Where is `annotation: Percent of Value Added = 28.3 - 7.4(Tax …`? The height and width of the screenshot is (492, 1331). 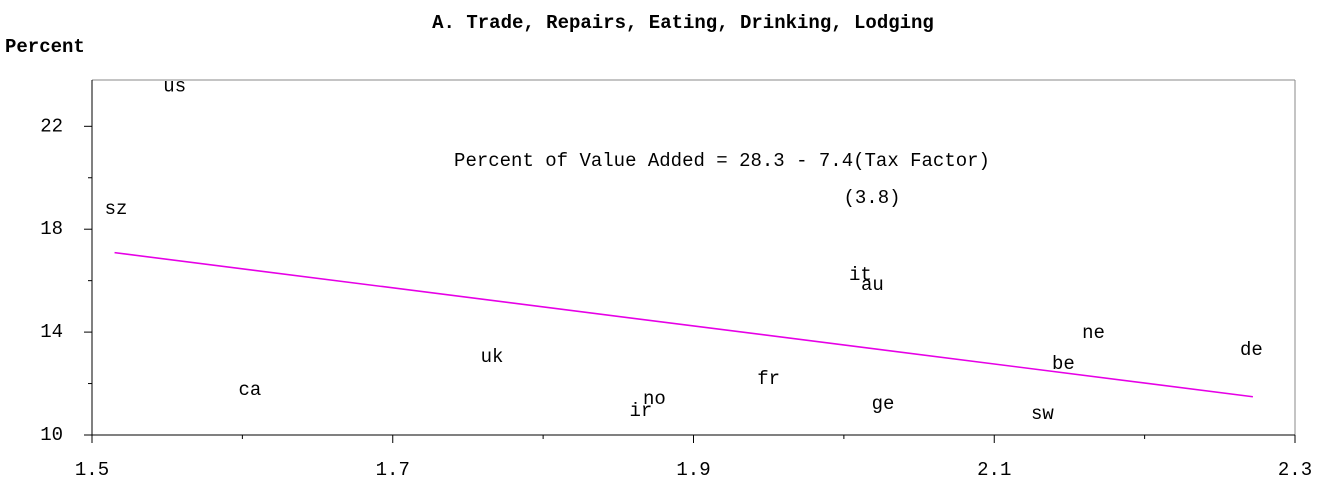 annotation: Percent of Value Added = 28.3 - 7.4(Tax … is located at coordinates (722, 161).